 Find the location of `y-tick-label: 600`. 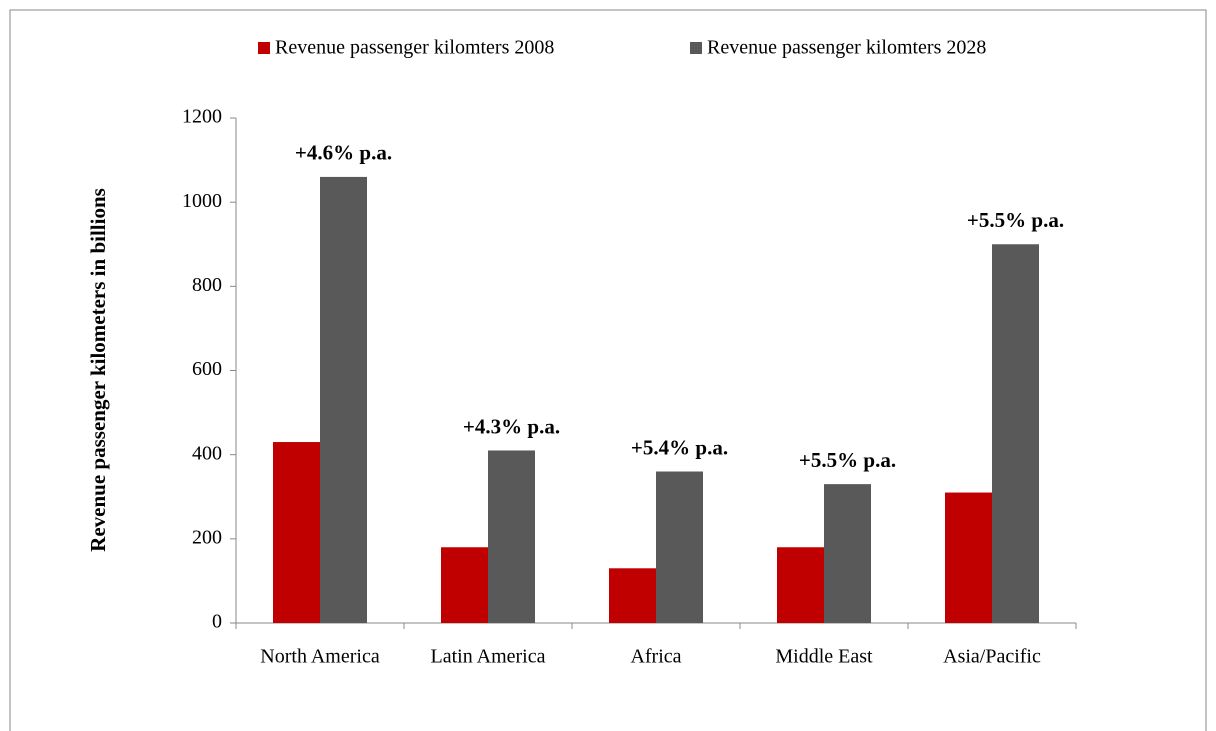

y-tick-label: 600 is located at coordinates (207, 369).